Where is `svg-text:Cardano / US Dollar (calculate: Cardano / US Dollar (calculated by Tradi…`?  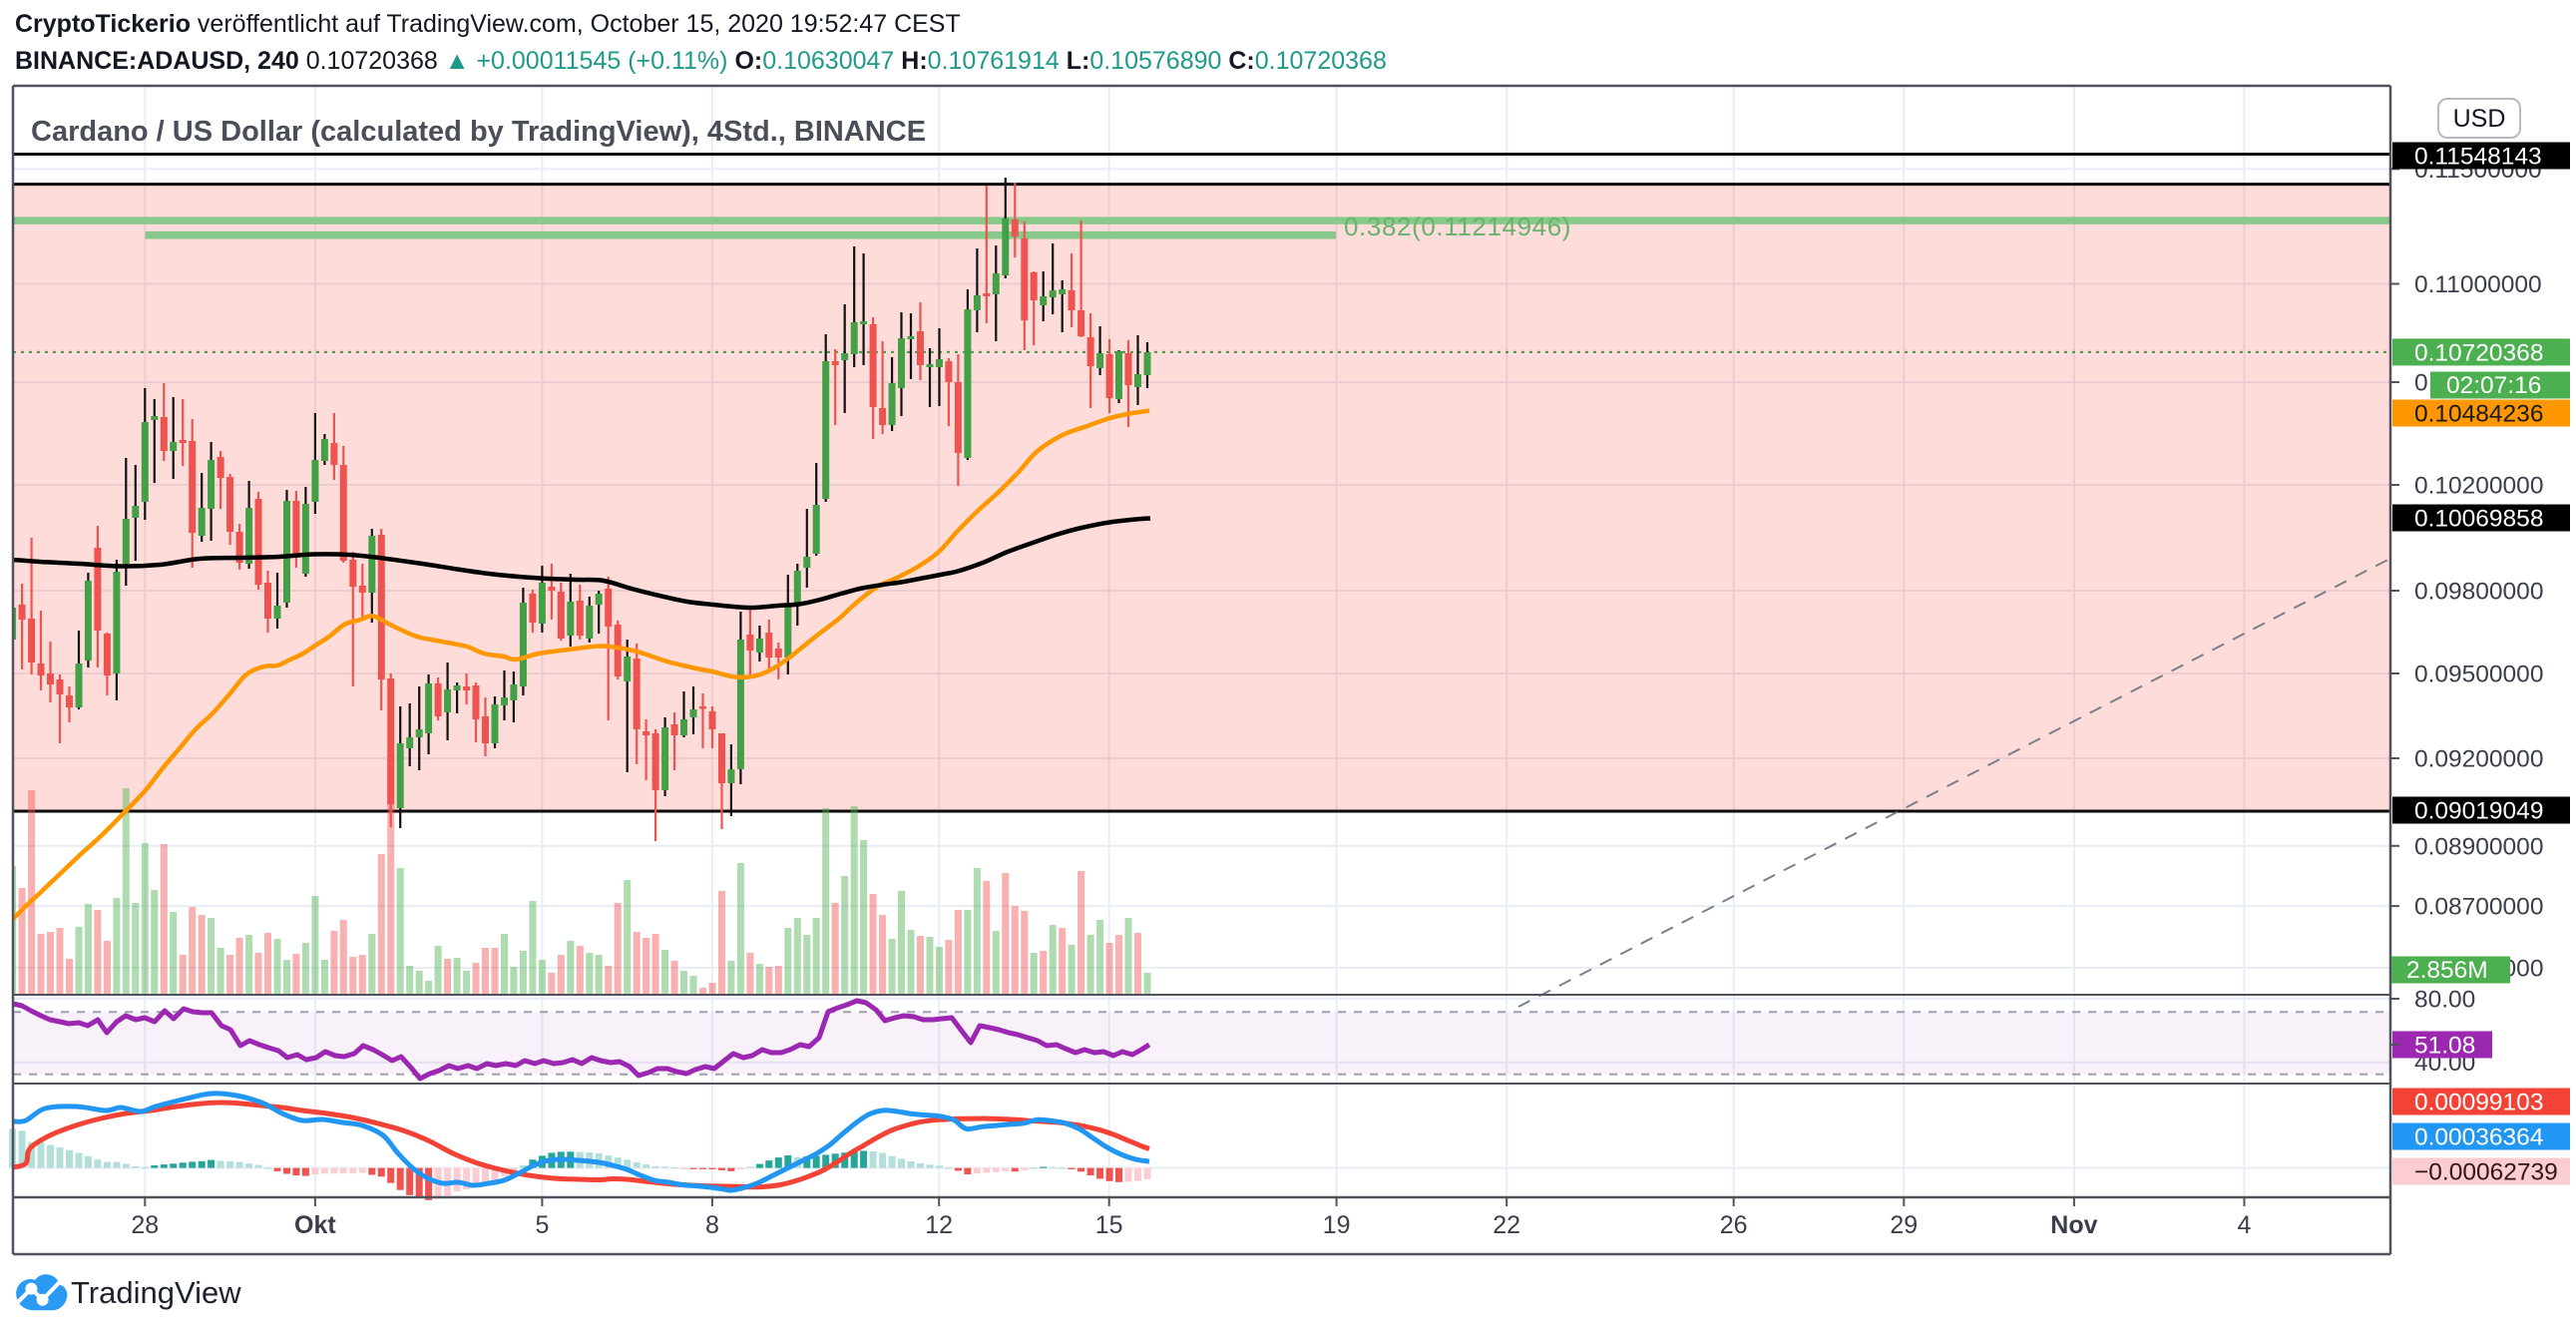 svg-text:Cardano / US Dollar (calculate: Cardano / US Dollar (calculated by Tradi… is located at coordinates (478, 132).